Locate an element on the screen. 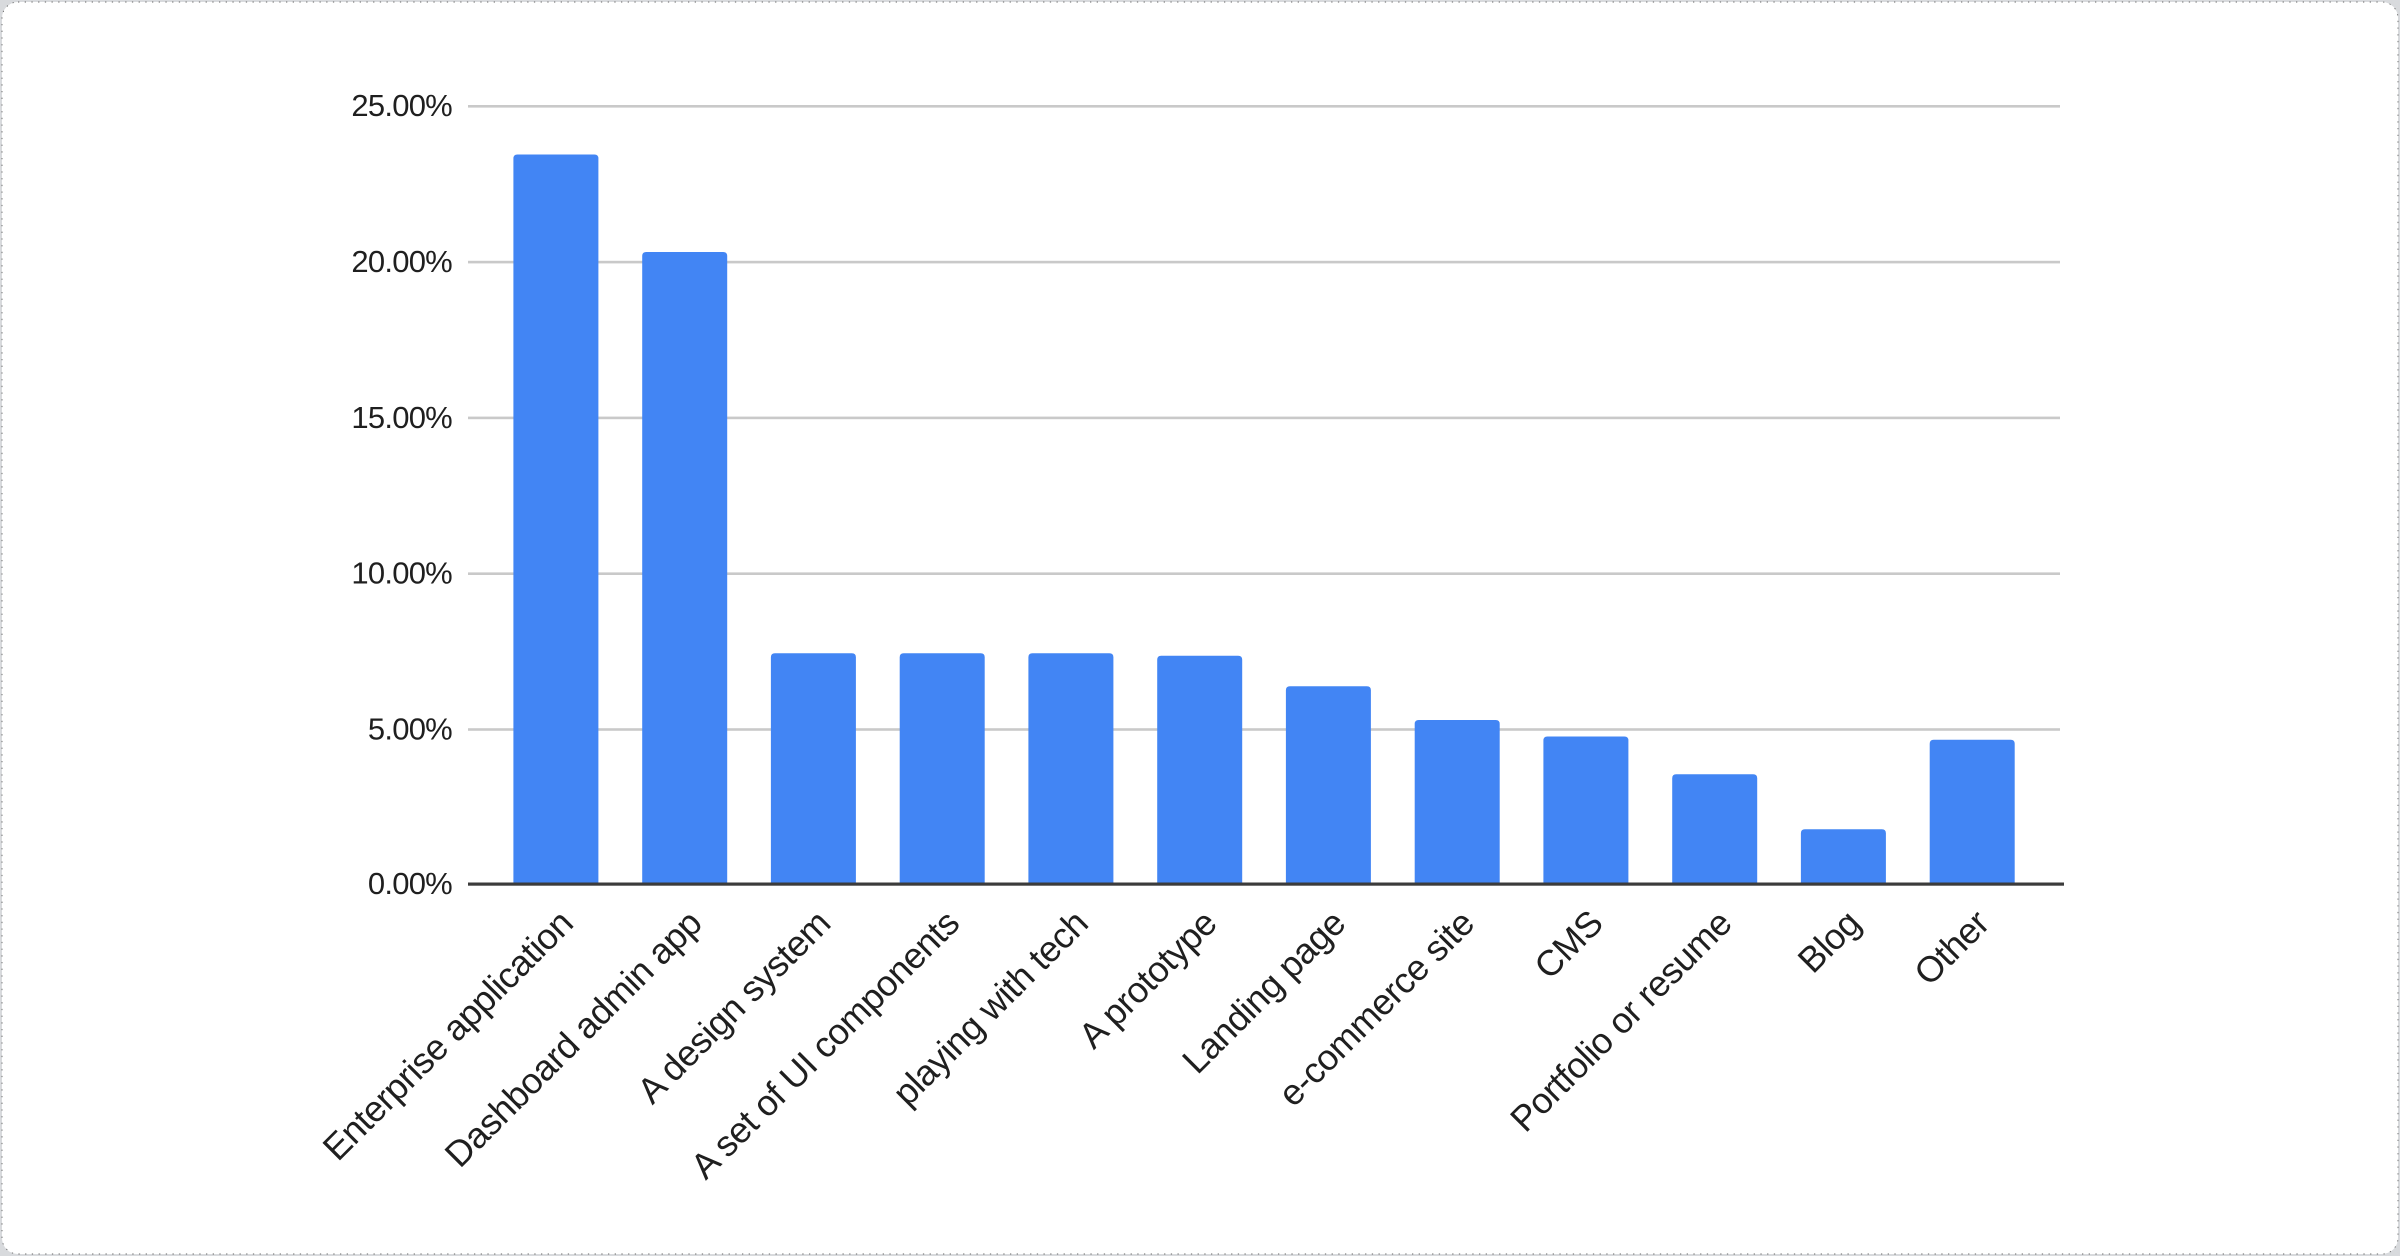 The width and height of the screenshot is (2400, 1256). svg-text: 0.00% is located at coordinates (410, 883).